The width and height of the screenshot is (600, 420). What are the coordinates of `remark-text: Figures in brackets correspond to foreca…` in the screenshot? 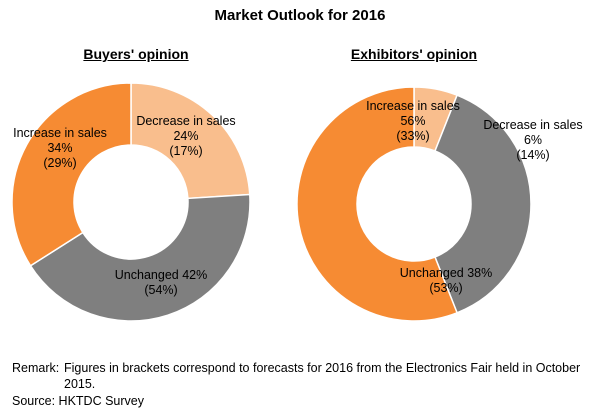 It's located at (322, 376).